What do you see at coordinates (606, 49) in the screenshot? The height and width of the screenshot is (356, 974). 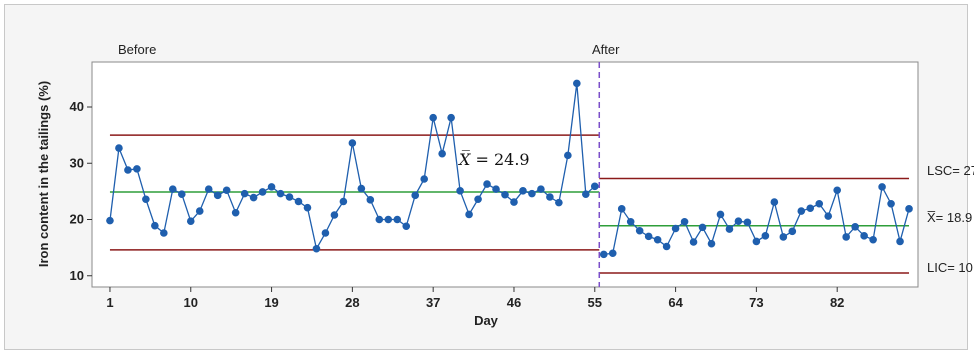 I see `phase-label-after: After` at bounding box center [606, 49].